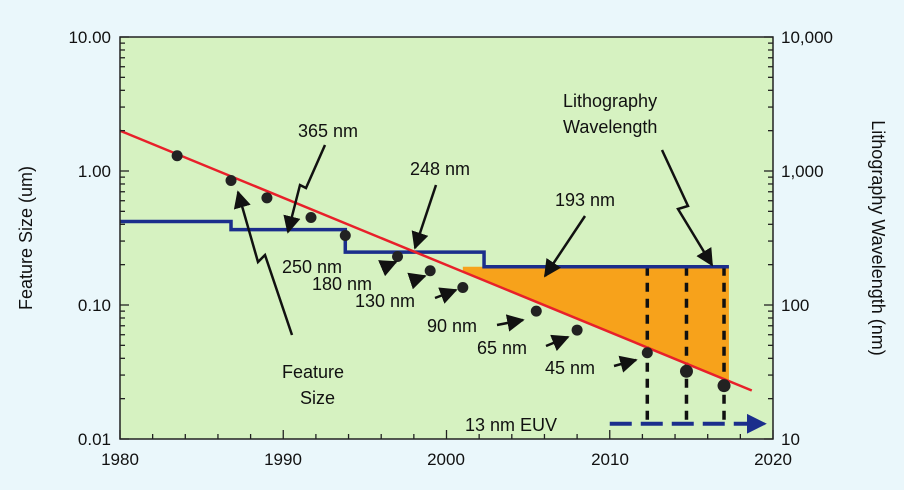 This screenshot has width=904, height=490. I want to click on y-left-tick-label: 0.10, so click(94, 305).